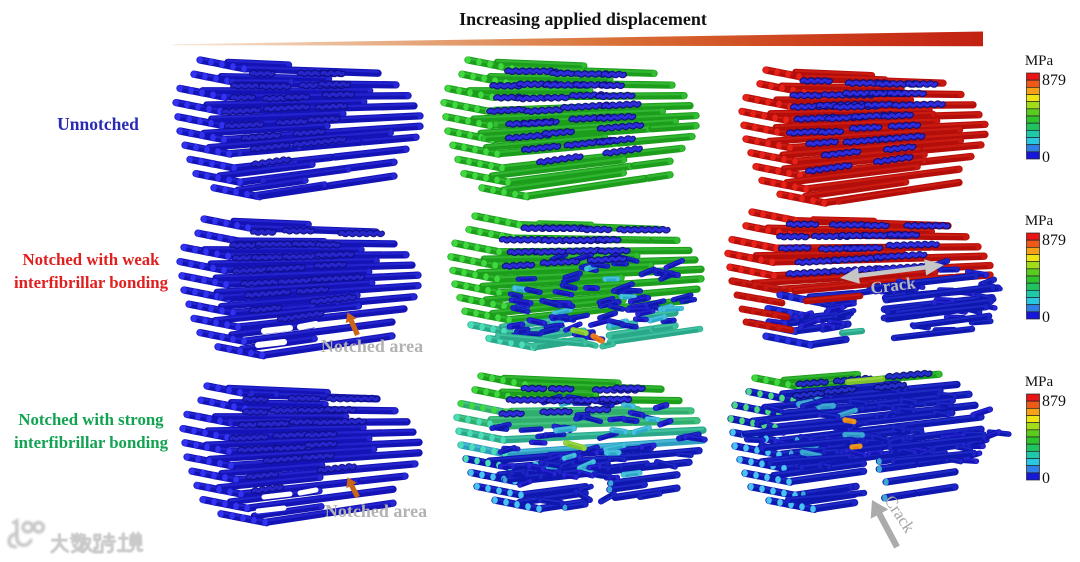  I want to click on svg-text: Notched with weak, so click(91, 259).